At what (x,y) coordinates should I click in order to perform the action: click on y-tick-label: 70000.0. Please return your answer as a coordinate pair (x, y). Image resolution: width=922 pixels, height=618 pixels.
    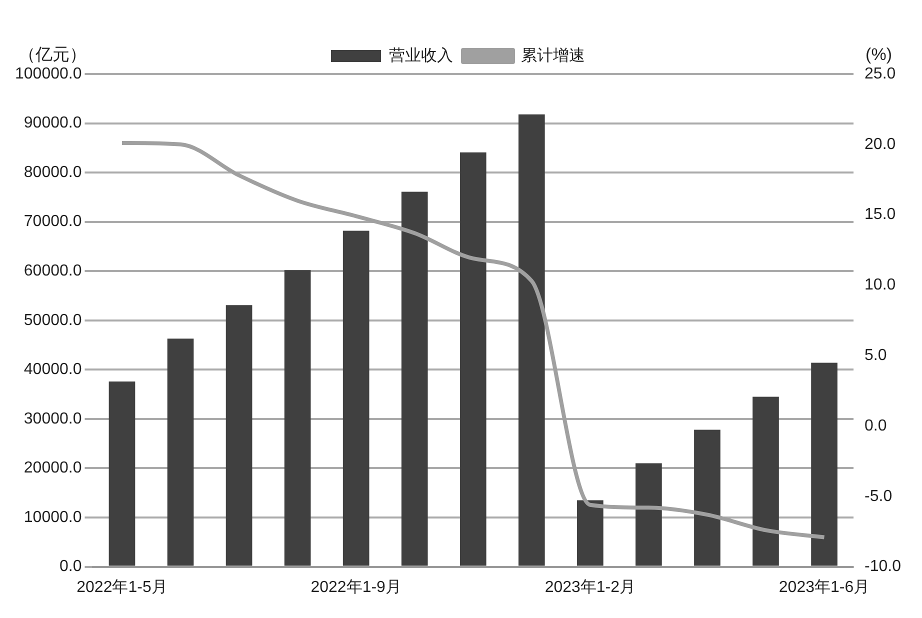
    Looking at the image, I should click on (53, 221).